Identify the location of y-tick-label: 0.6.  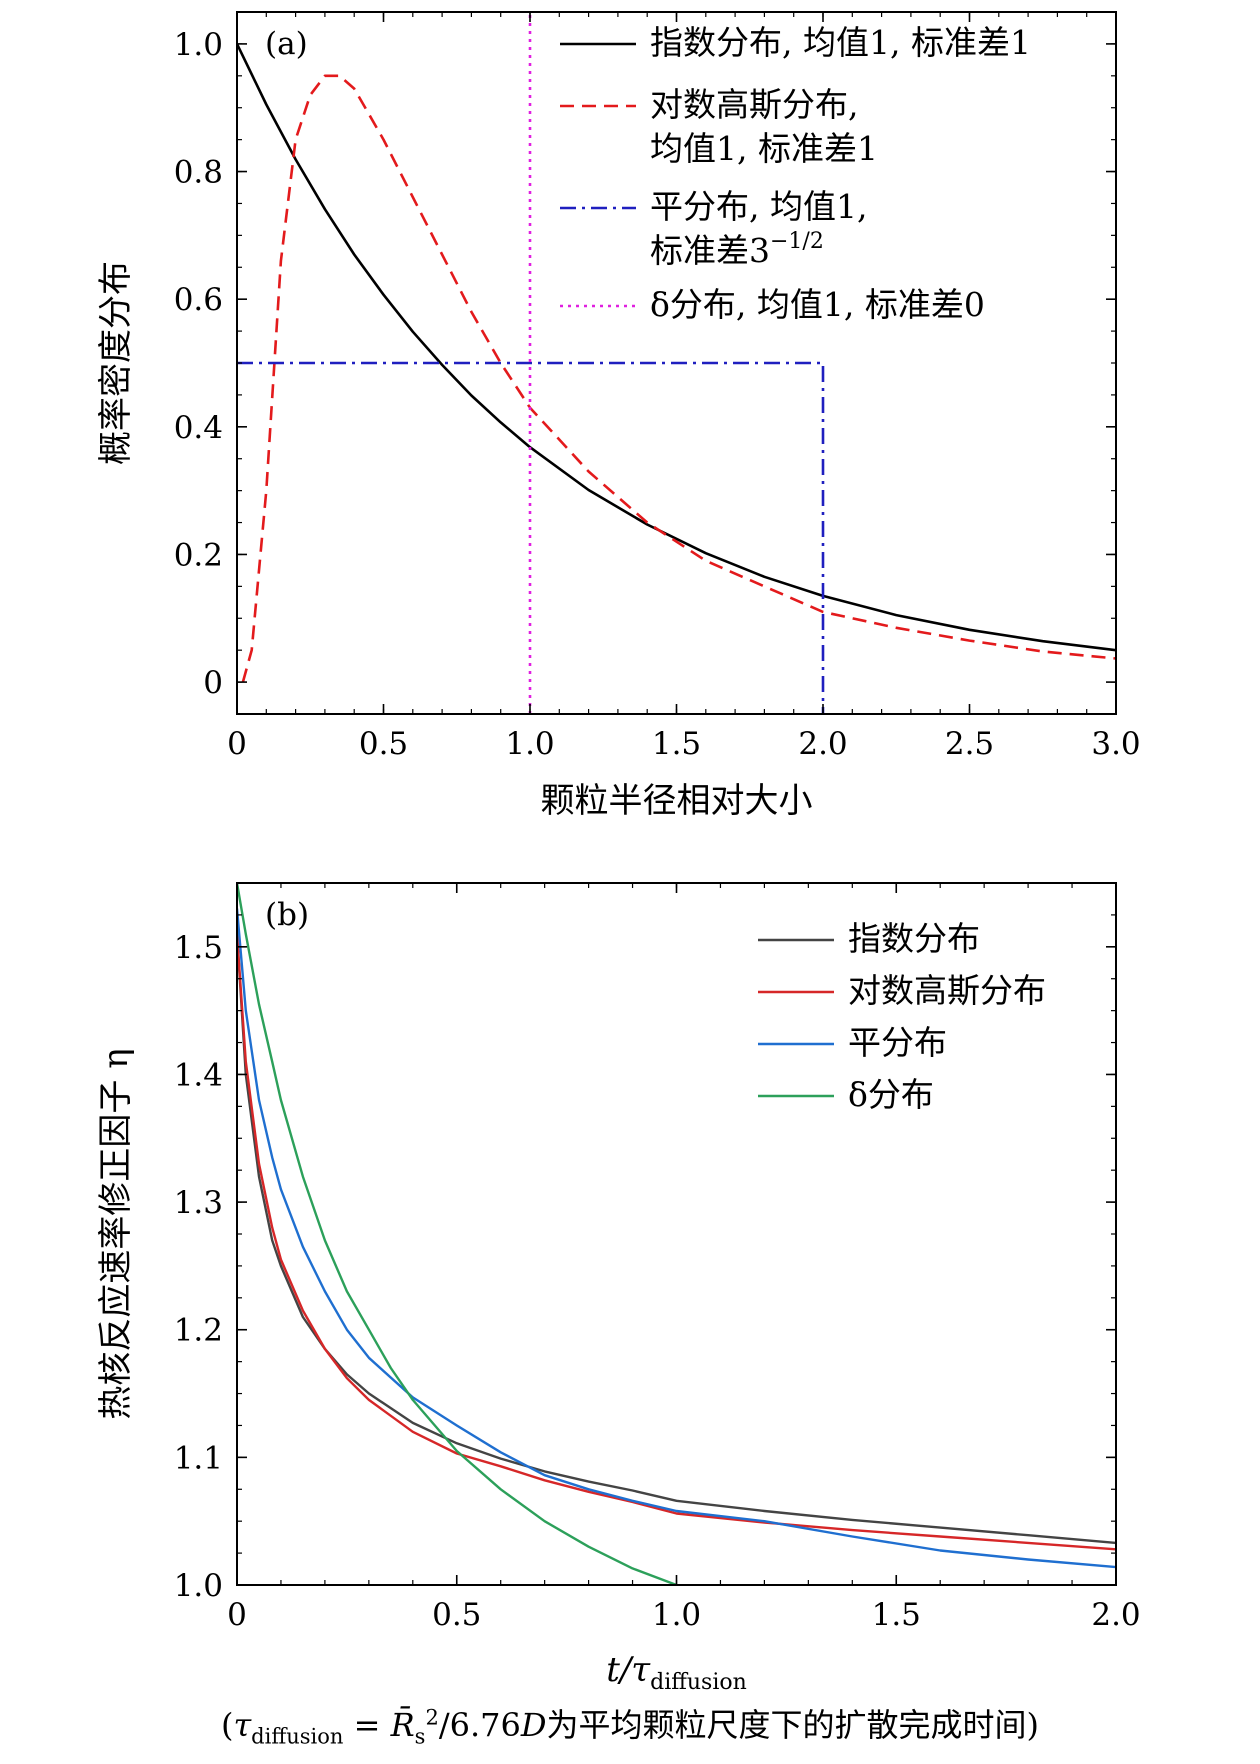
(198, 300).